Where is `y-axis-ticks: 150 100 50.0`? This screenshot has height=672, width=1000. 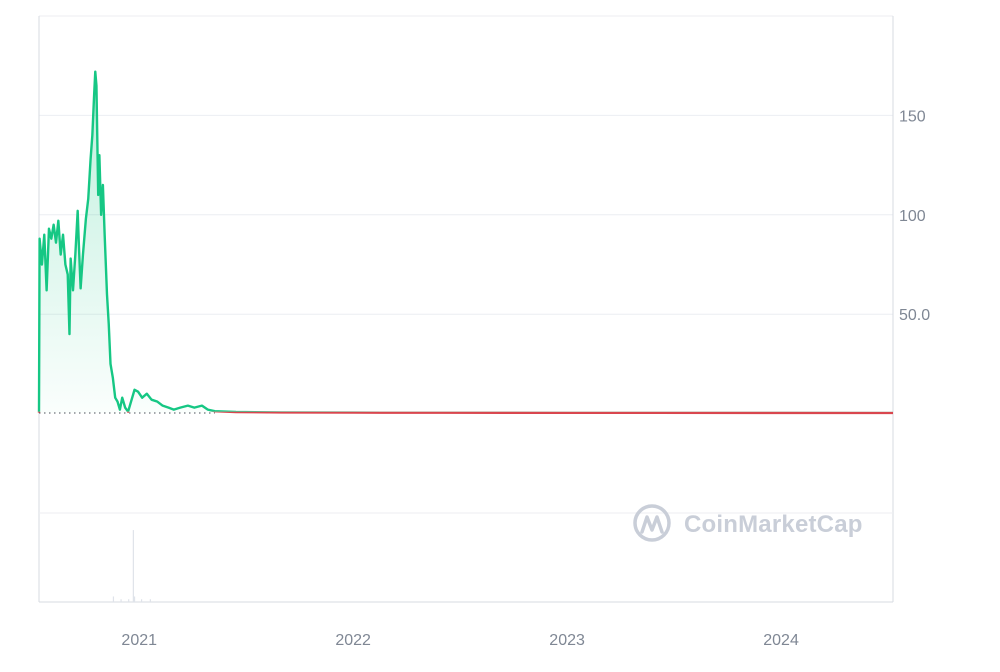 y-axis-ticks: 150 100 50.0 is located at coordinates (914, 216).